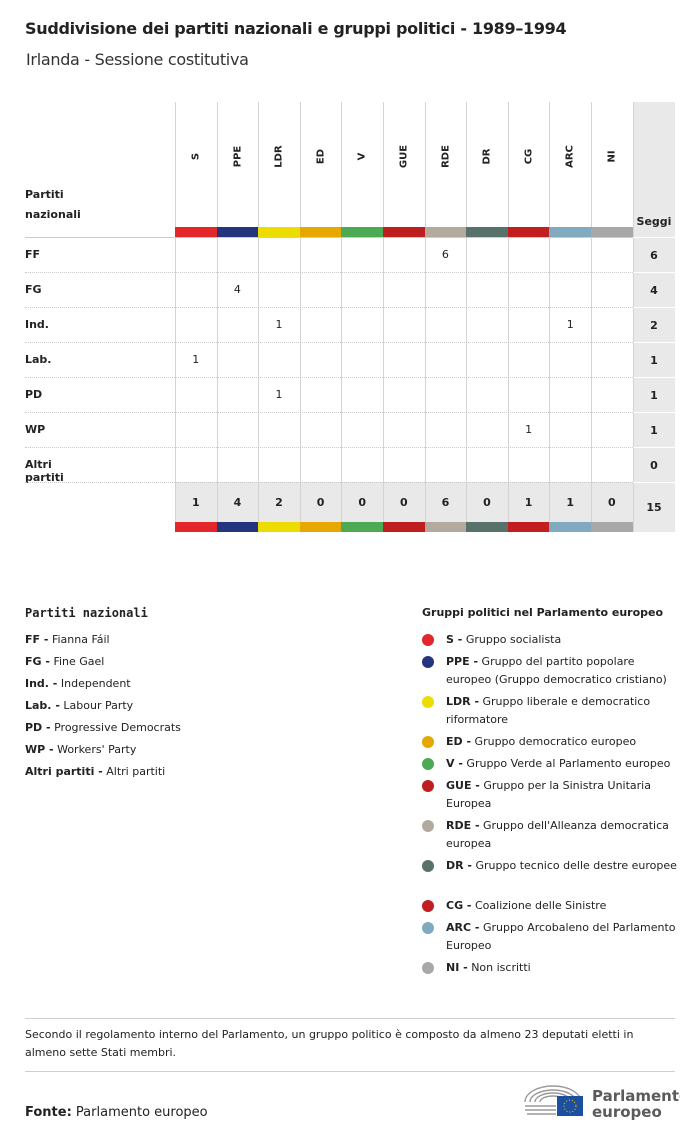 Image resolution: width=700 pixels, height=1139 pixels. What do you see at coordinates (446, 156) in the screenshot?
I see `group-header-rde: RDE` at bounding box center [446, 156].